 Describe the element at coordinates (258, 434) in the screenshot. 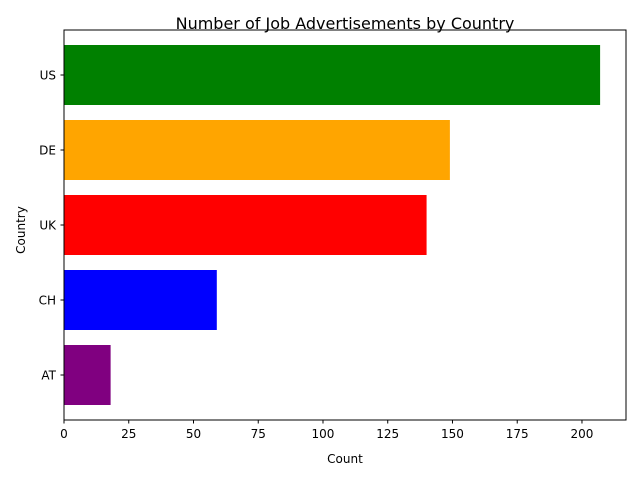

I see `x-tick-label: 75` at that location.